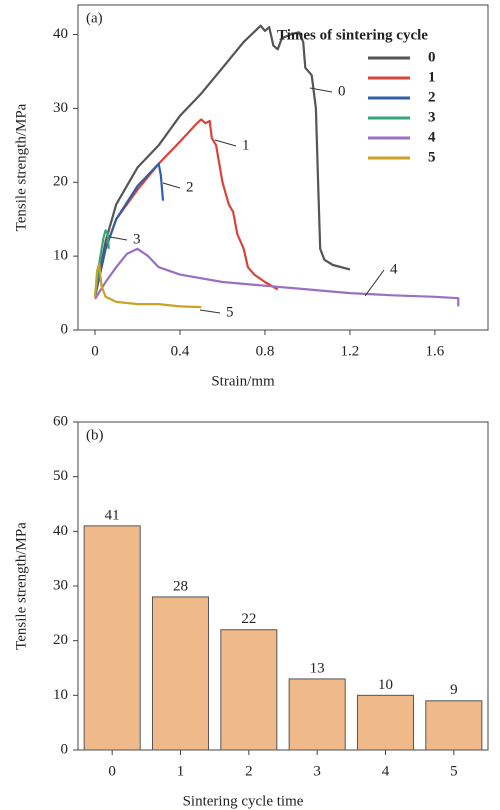 Image resolution: width=500 pixels, height=810 pixels. Describe the element at coordinates (265, 351) in the screenshot. I see `x-tick-label: 0.8` at that location.